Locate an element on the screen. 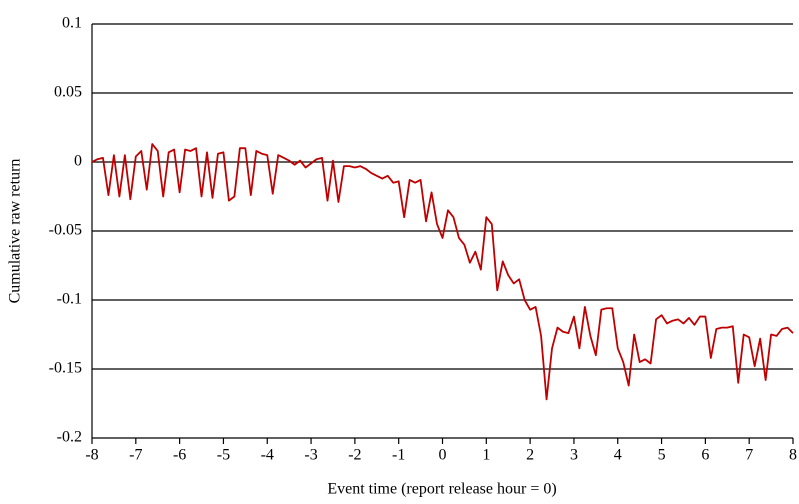 The height and width of the screenshot is (504, 799). y-tick-label: 0.05 is located at coordinates (68, 92).